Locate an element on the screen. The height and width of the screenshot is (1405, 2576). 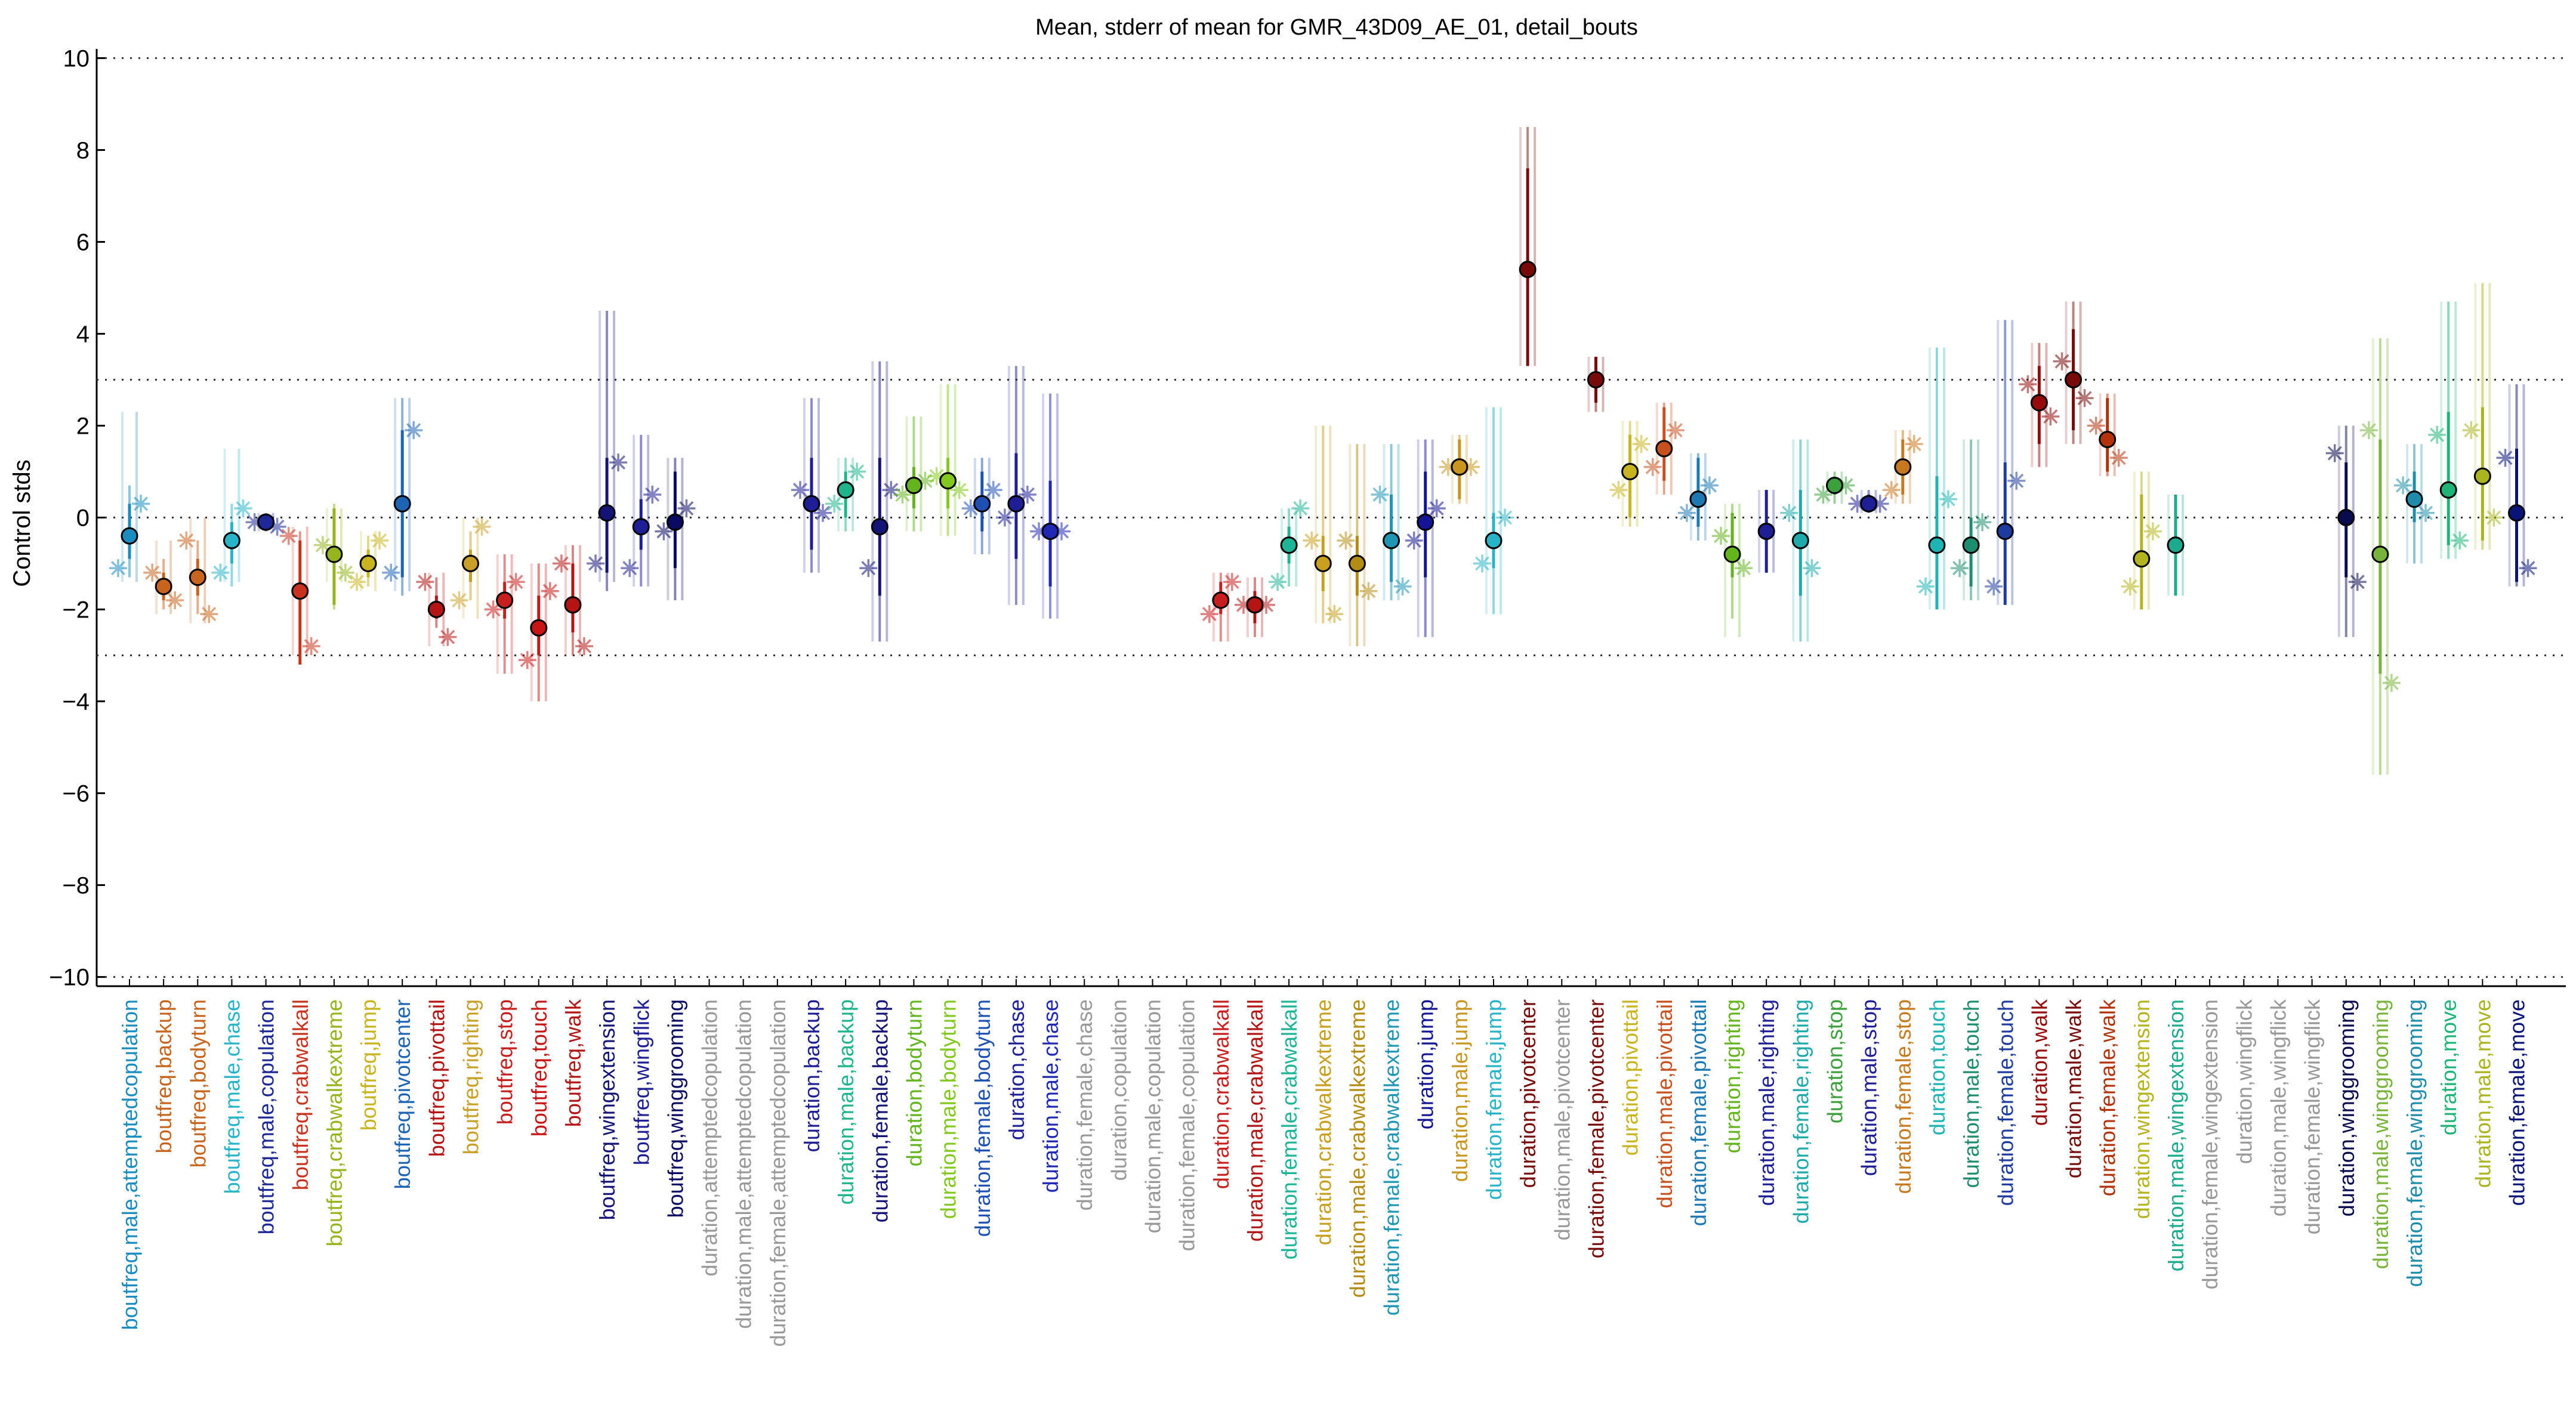
x-tick-label: duration,female,touch is located at coordinates (2005, 1102).